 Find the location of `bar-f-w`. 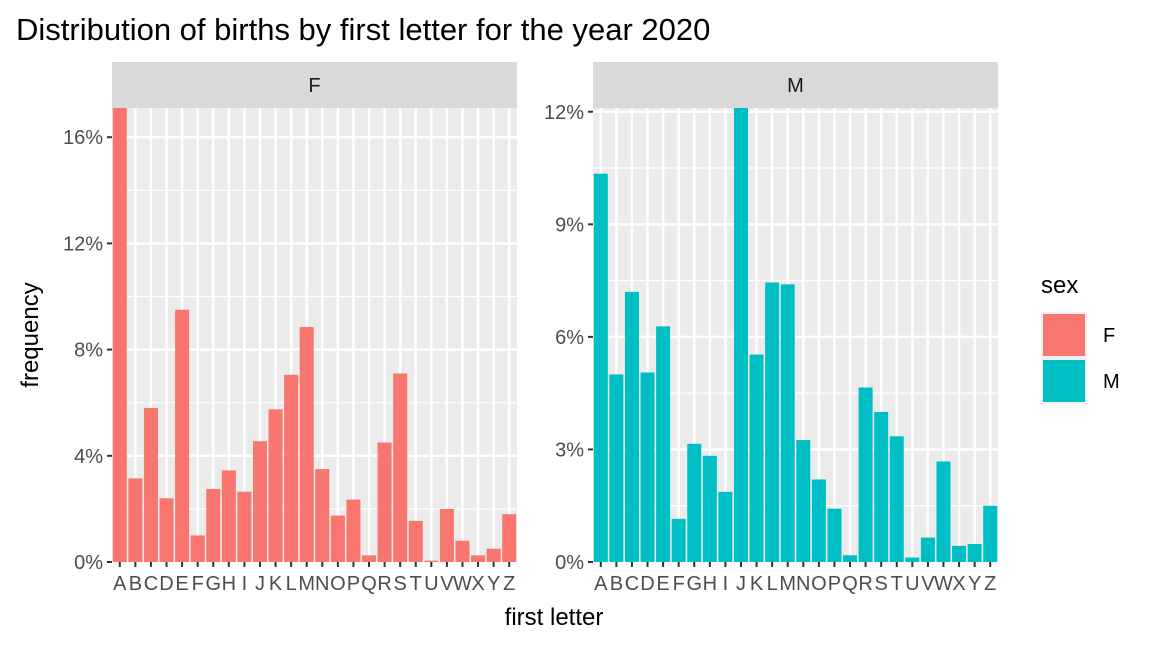

bar-f-w is located at coordinates (462, 551).